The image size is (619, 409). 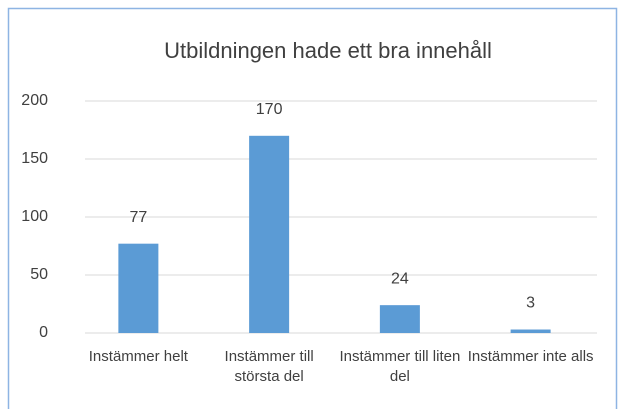 What do you see at coordinates (328, 50) in the screenshot?
I see `chart-title: Utbildningen hade ett bra innehåll` at bounding box center [328, 50].